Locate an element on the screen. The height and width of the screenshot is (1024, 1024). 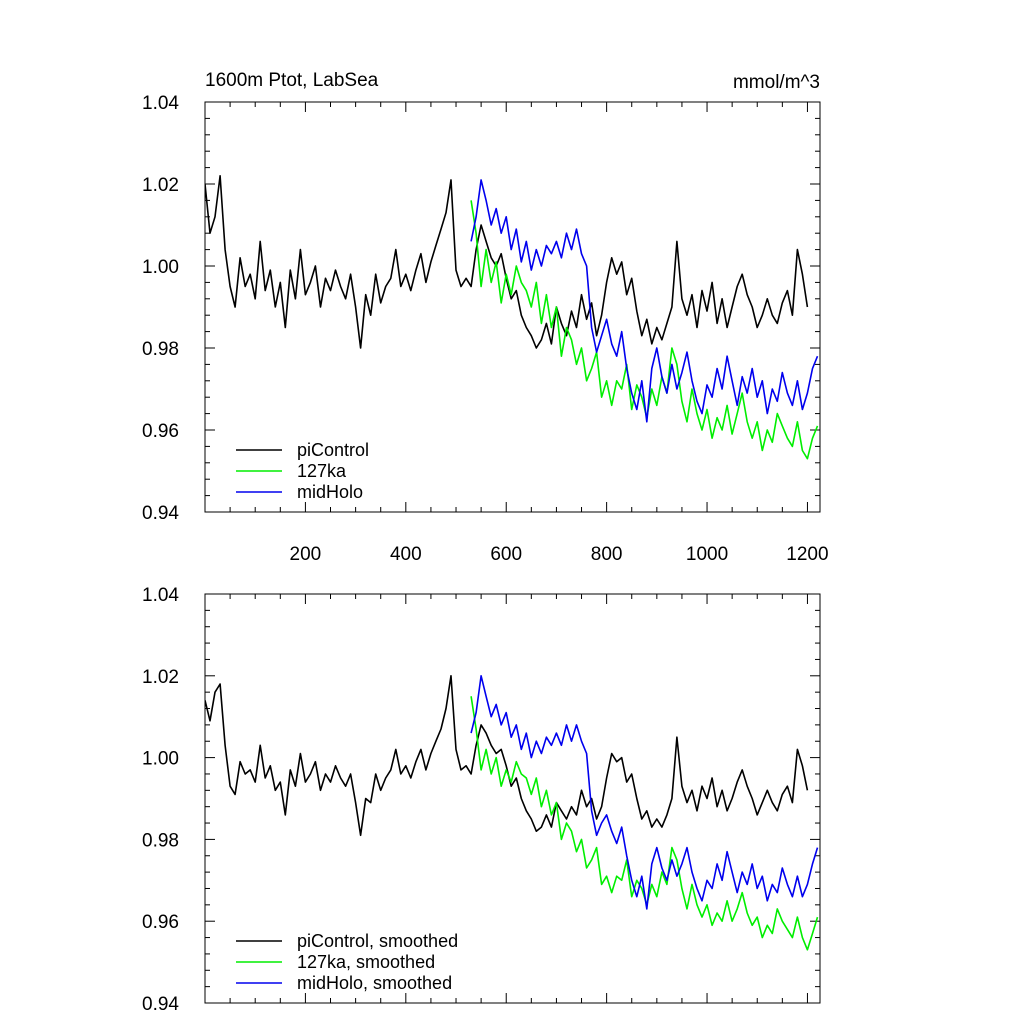
x-tick-label: 400 is located at coordinates (406, 554).